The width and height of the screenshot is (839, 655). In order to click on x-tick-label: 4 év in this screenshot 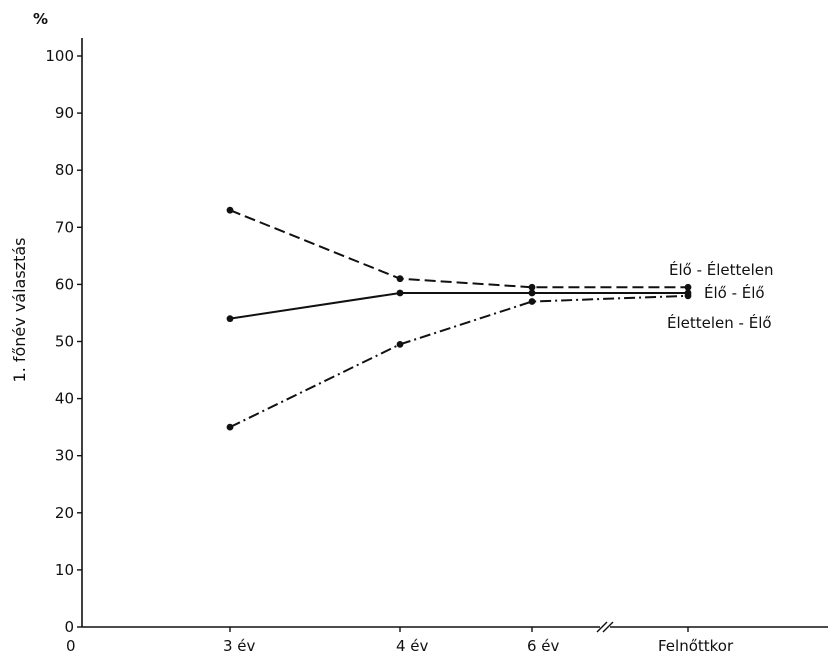, I will do `click(412, 646)`.